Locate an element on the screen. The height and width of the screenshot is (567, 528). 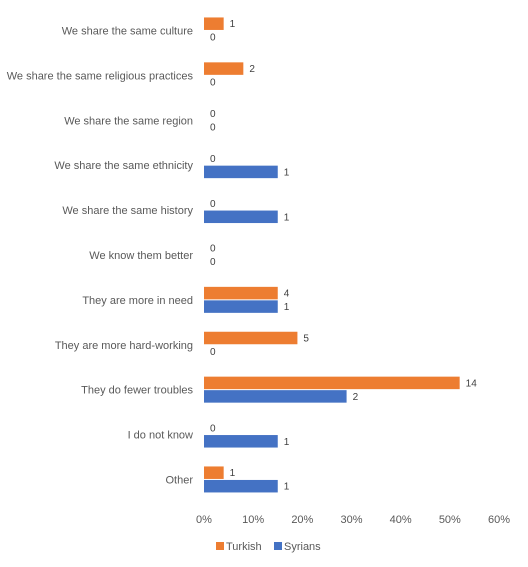
category-label: They are more in need is located at coordinates (137, 301).